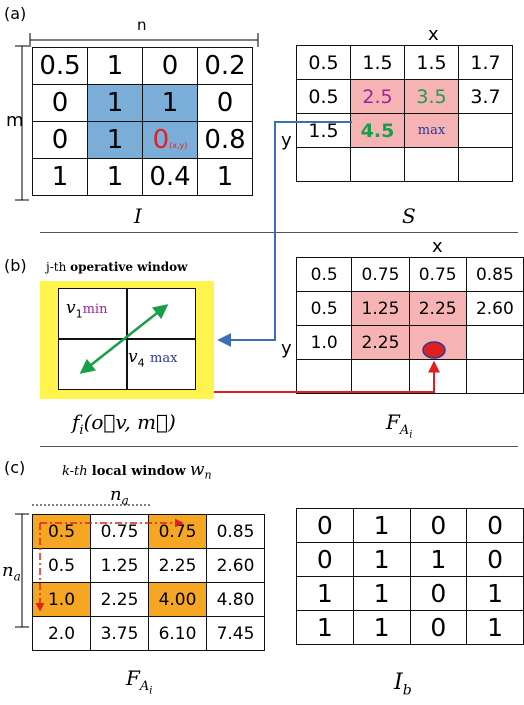 The height and width of the screenshot is (705, 524). What do you see at coordinates (119, 633) in the screenshot?
I see `fc-cell: 3.75` at bounding box center [119, 633].